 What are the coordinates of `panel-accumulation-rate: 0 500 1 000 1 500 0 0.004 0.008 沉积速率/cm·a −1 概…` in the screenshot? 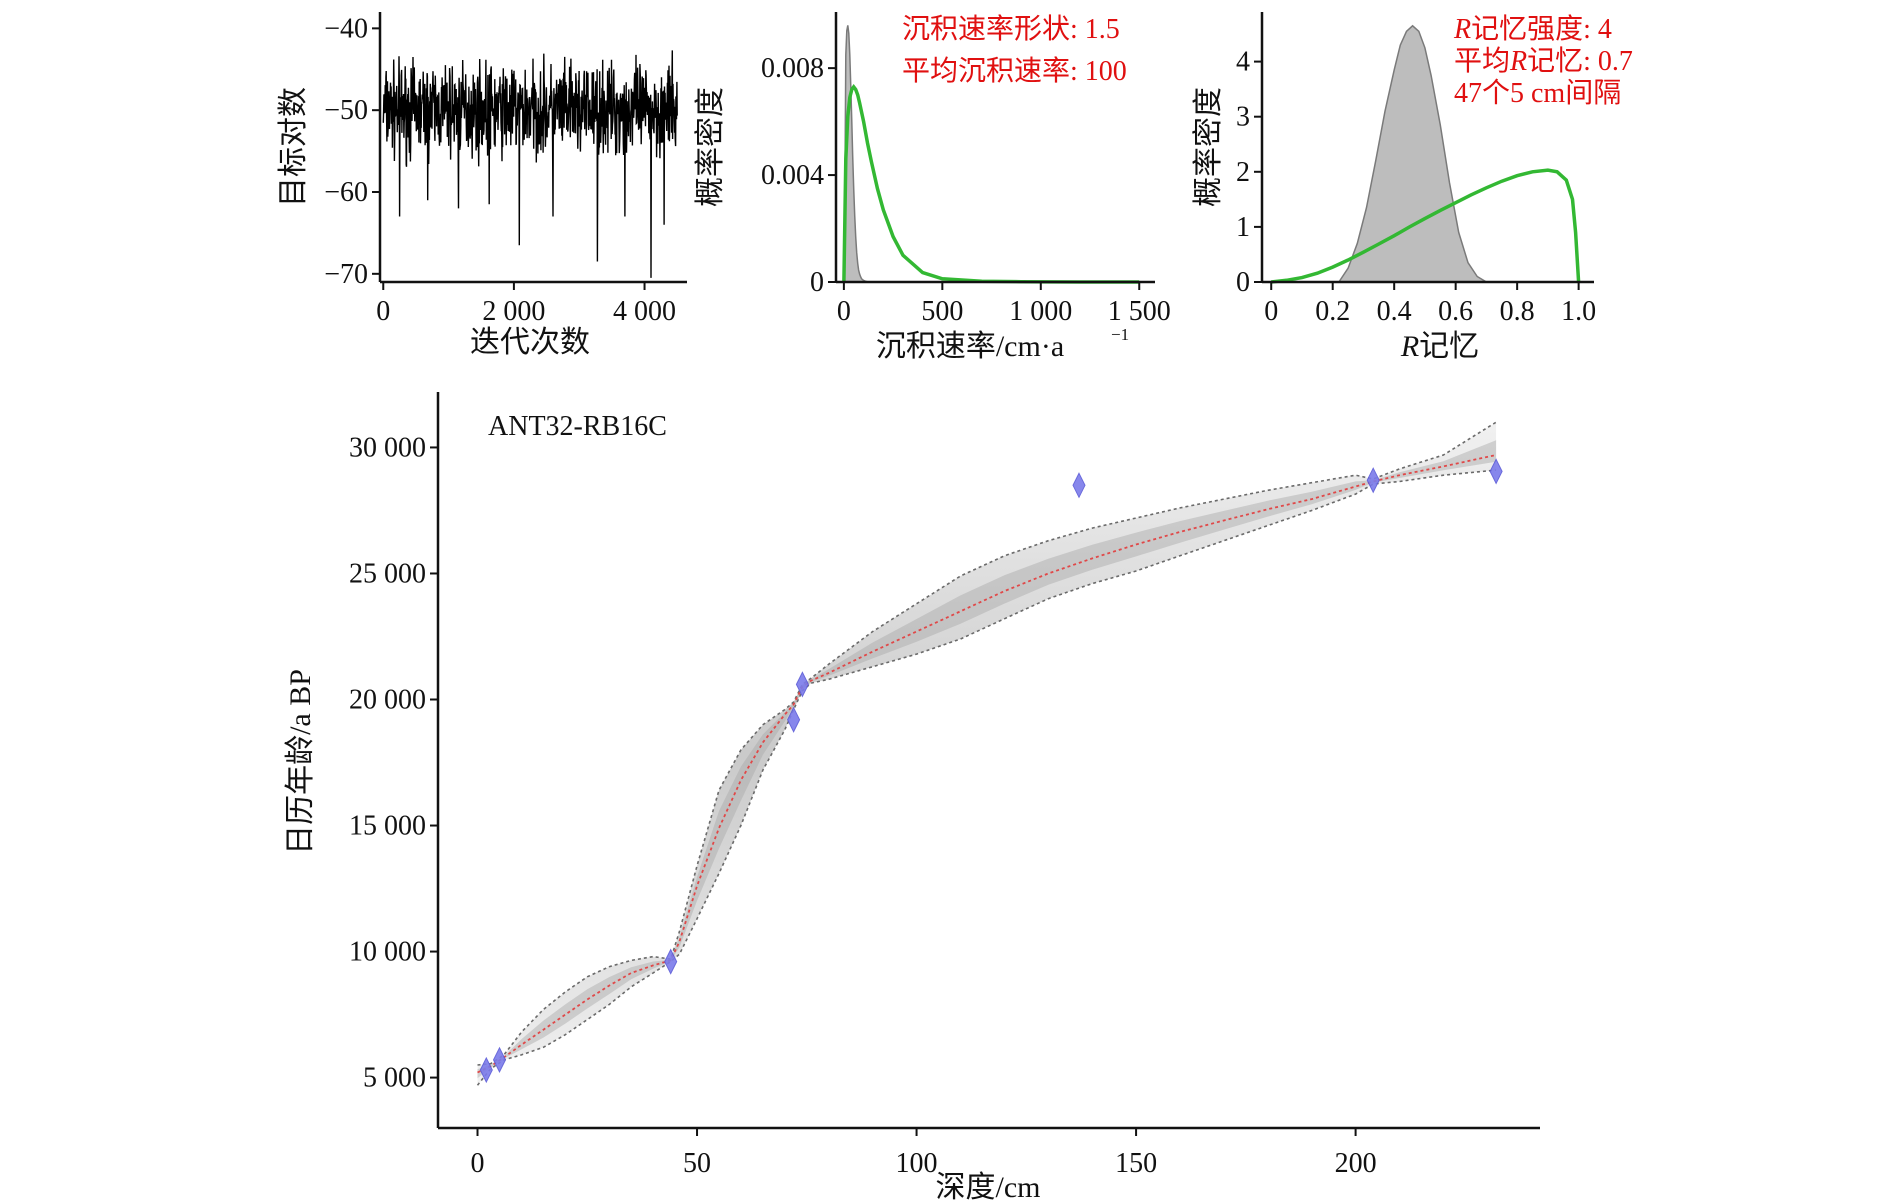 It's located at (932, 187).